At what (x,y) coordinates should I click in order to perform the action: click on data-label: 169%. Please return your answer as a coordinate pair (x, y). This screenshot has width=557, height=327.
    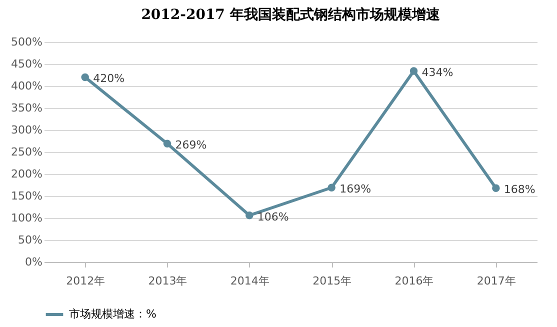
    Looking at the image, I should click on (356, 189).